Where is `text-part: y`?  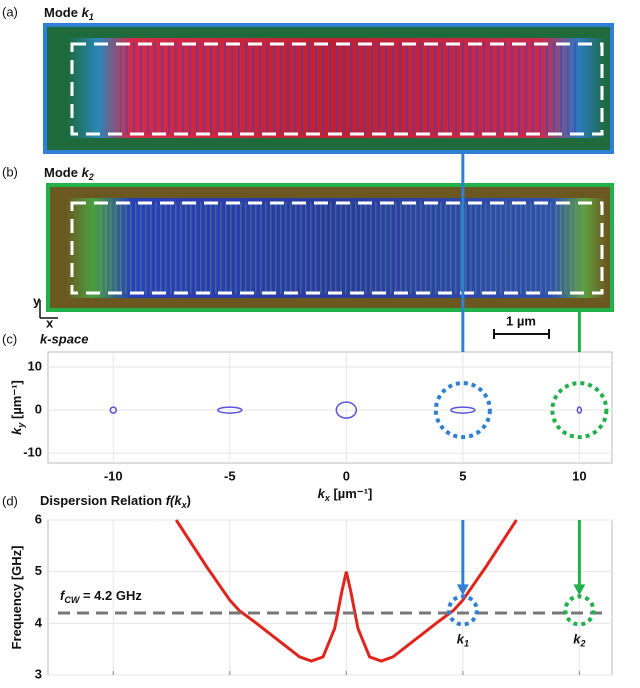 text-part: y is located at coordinates (21, 425).